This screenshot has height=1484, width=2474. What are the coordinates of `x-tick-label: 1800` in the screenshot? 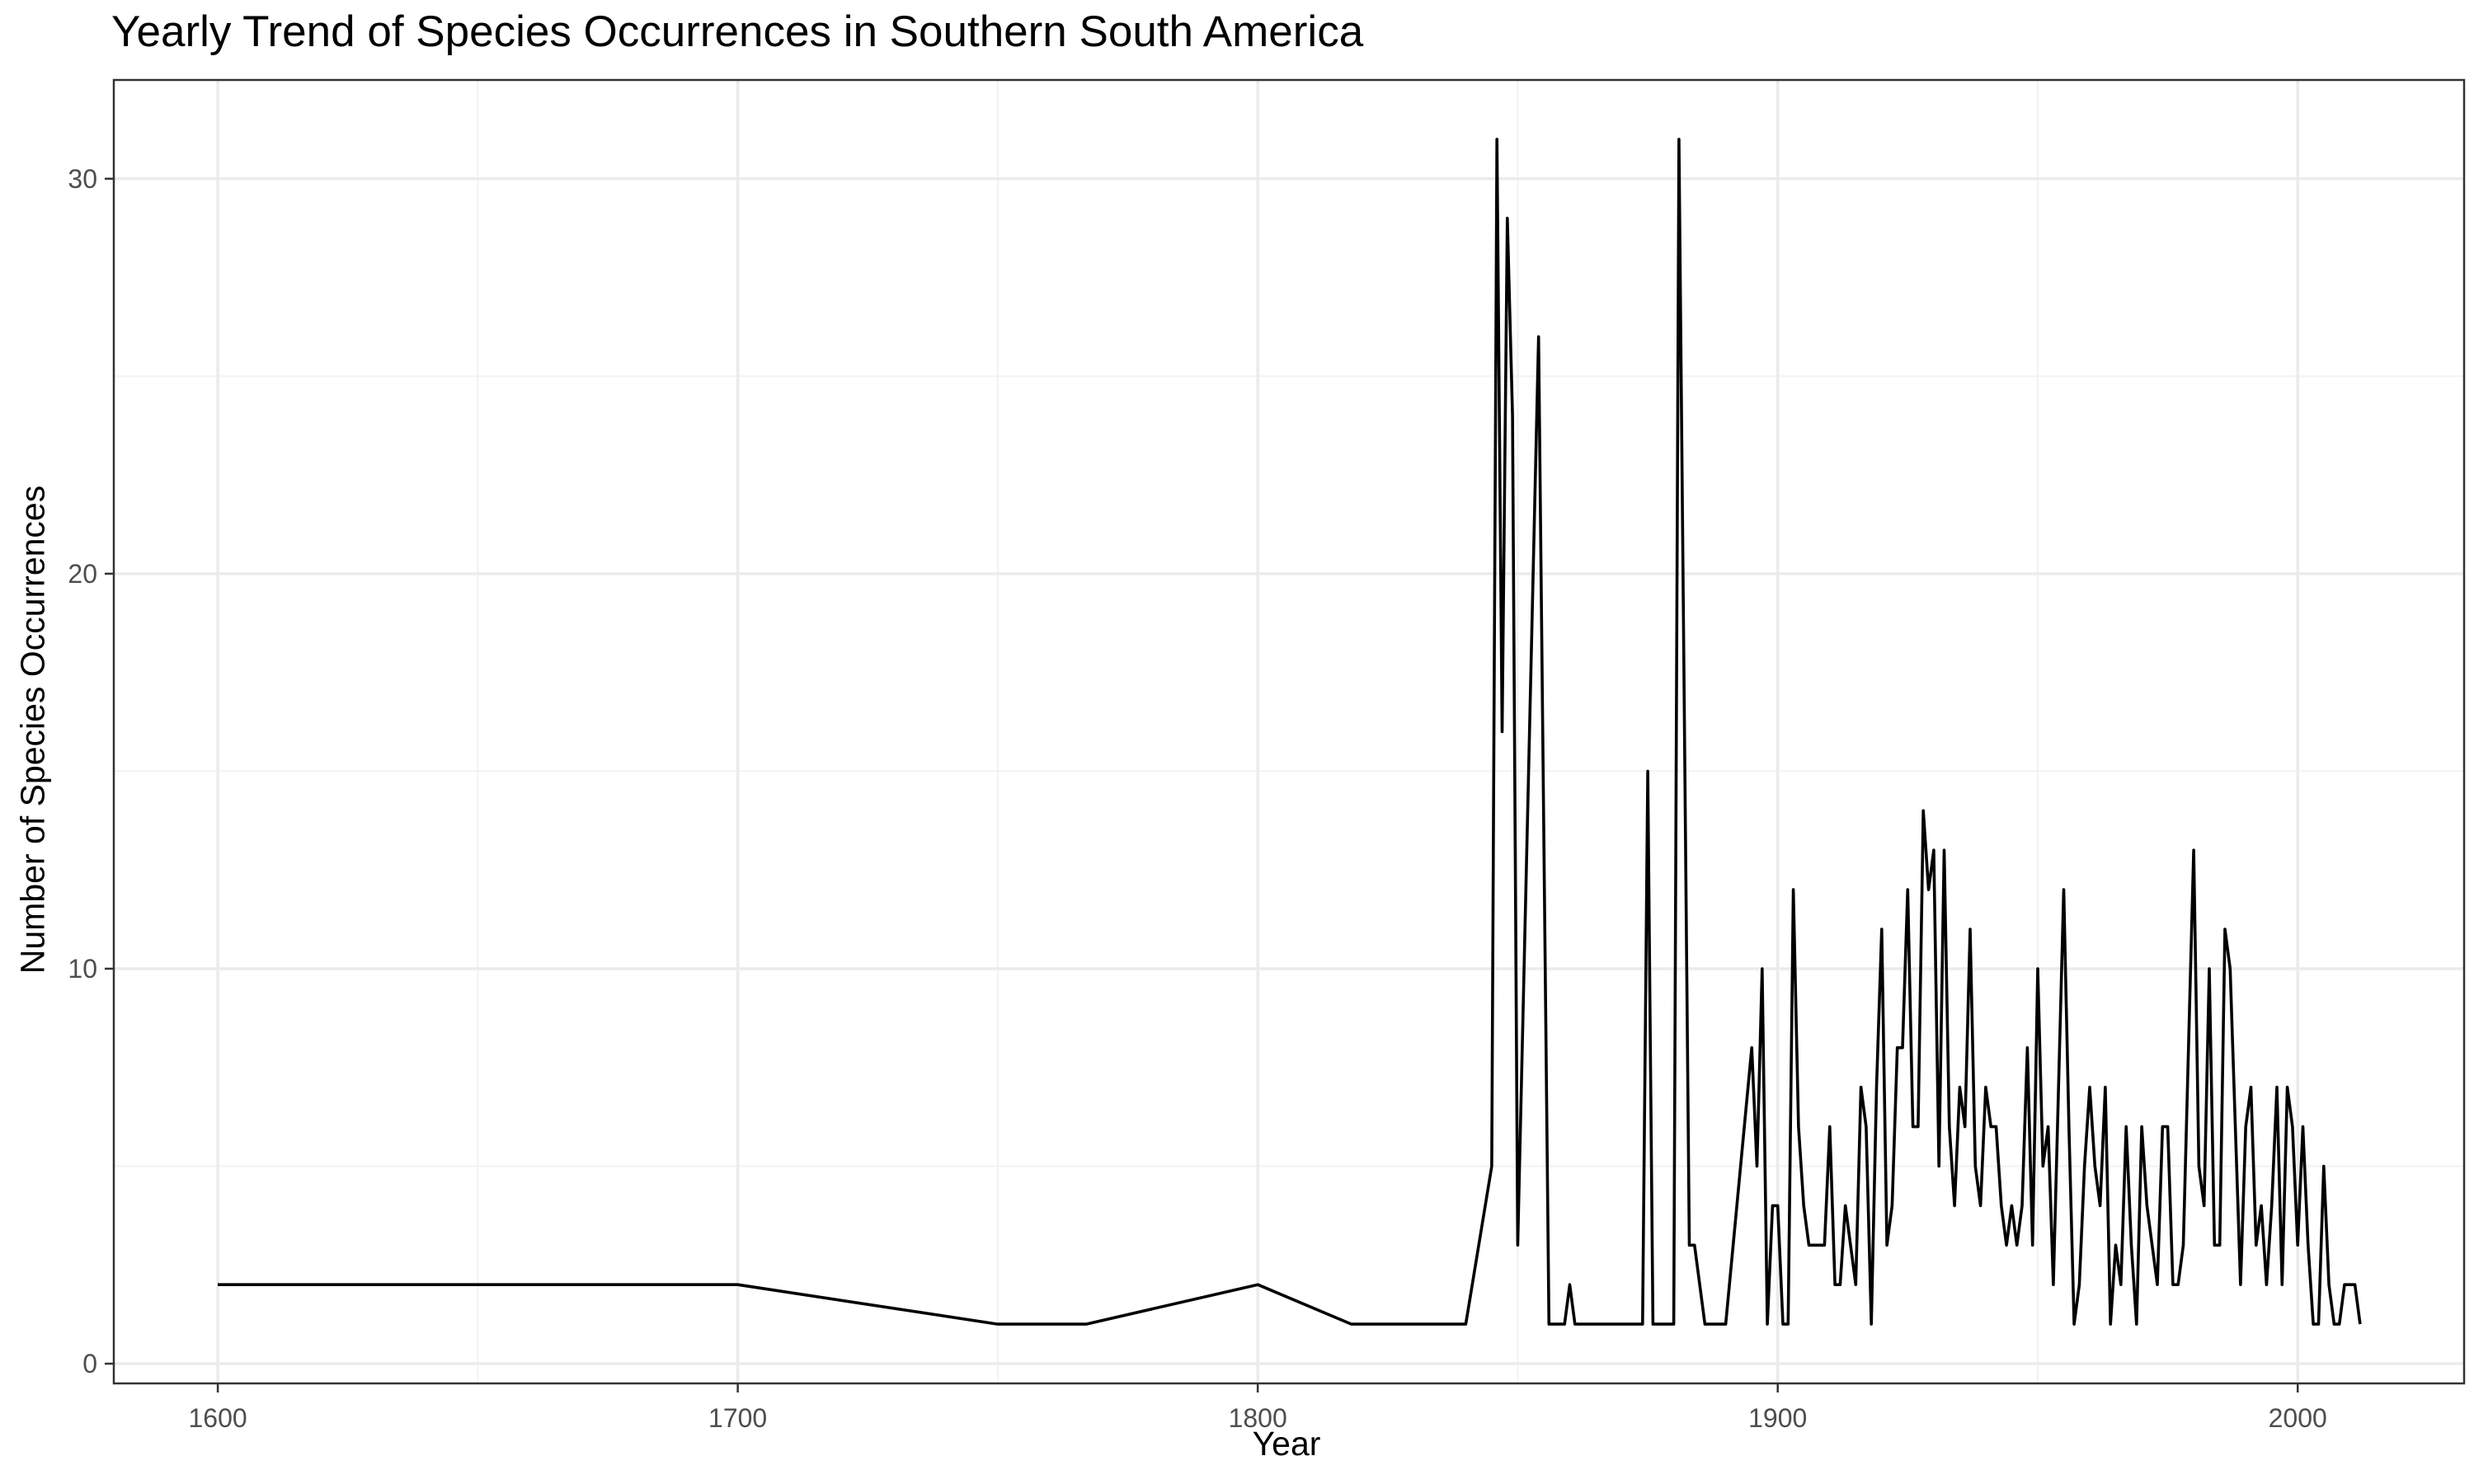 It's located at (1258, 1418).